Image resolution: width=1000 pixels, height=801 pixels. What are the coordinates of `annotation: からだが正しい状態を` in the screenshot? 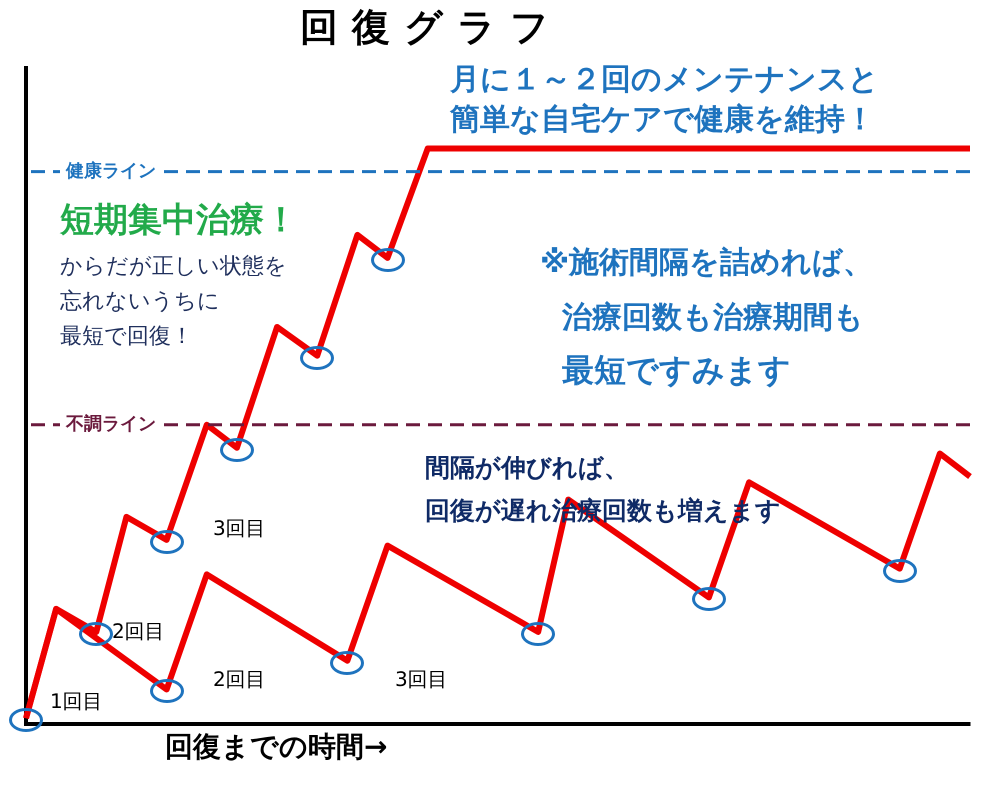 It's located at (173, 267).